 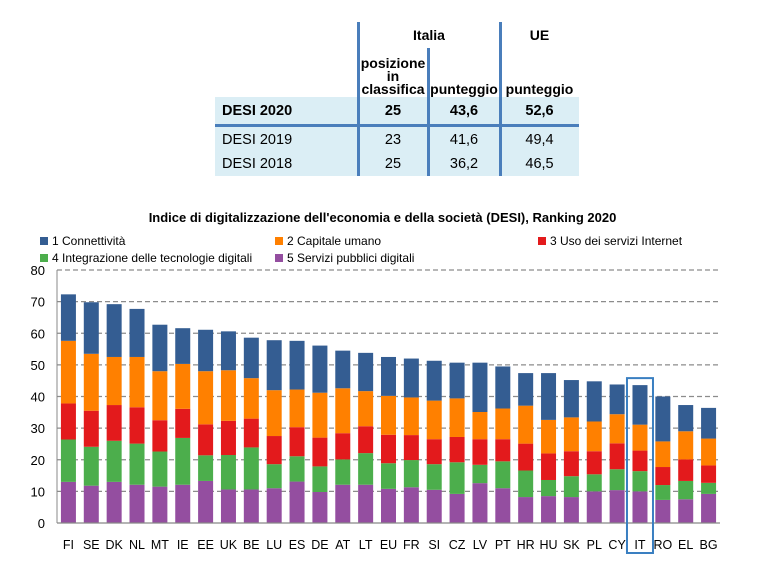 What do you see at coordinates (68, 545) in the screenshot?
I see `x-tick-label: FI` at bounding box center [68, 545].